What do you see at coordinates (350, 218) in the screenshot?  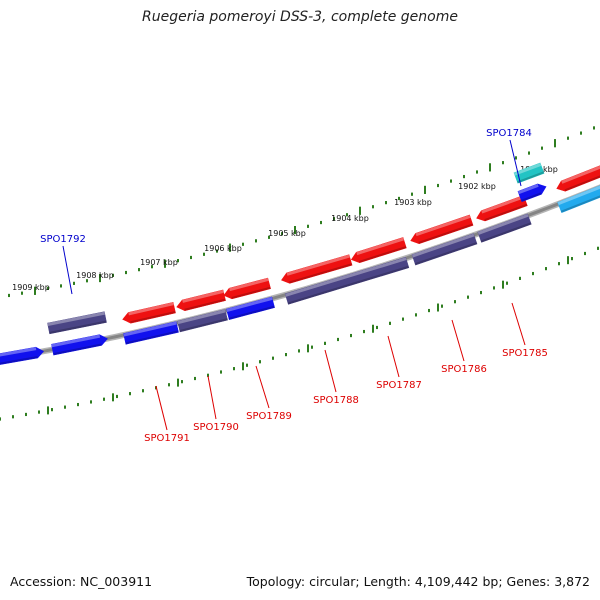 I see `tick-label: 1904 kbp` at bounding box center [350, 218].